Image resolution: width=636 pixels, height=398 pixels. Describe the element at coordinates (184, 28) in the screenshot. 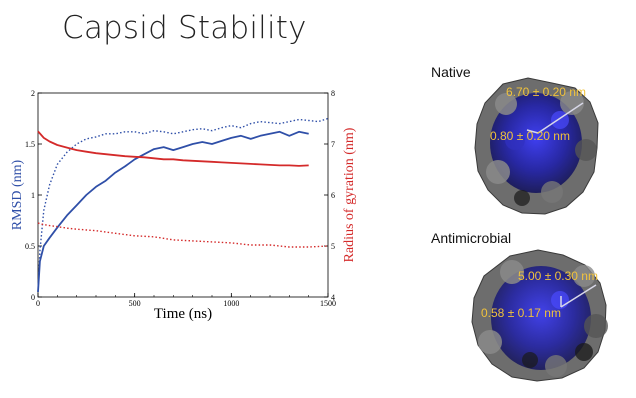

I see `slide-title: Capsid Stability` at that location.